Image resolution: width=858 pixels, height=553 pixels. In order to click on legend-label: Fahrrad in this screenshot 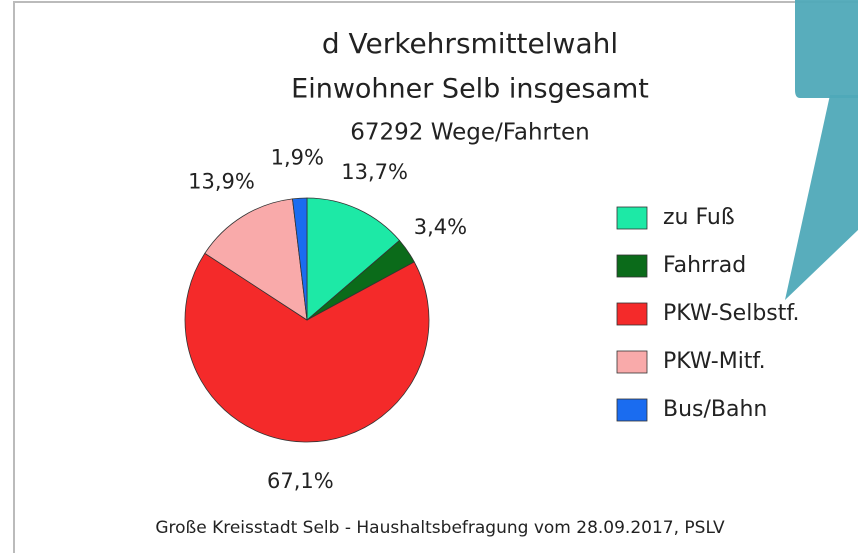, I will do `click(704, 265)`.